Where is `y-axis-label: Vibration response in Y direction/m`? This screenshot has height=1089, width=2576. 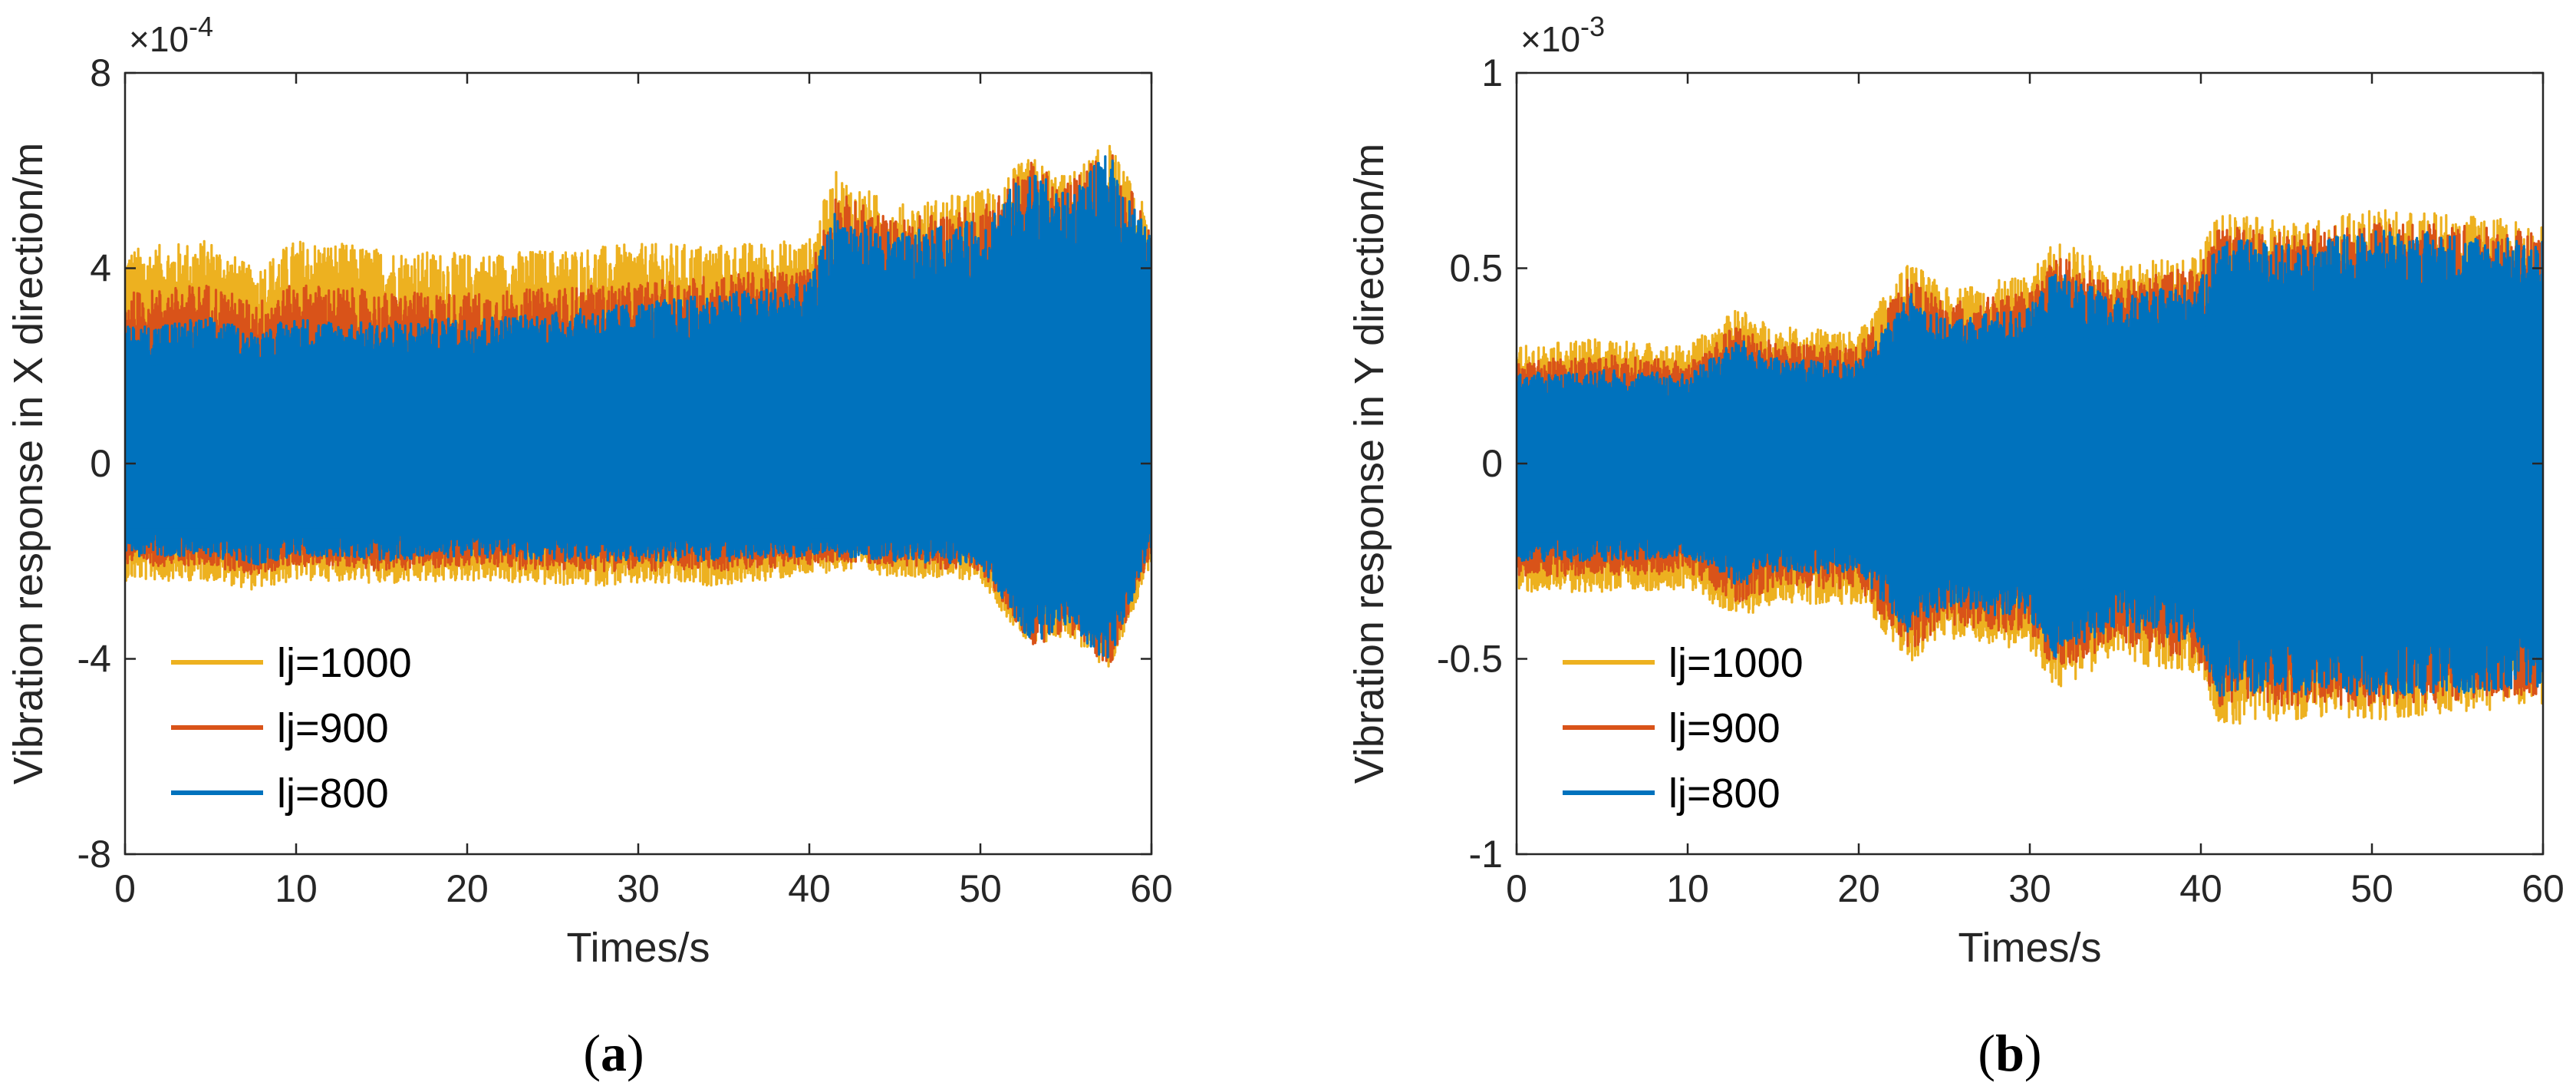 y-axis-label: Vibration response in Y direction/m is located at coordinates (1369, 464).